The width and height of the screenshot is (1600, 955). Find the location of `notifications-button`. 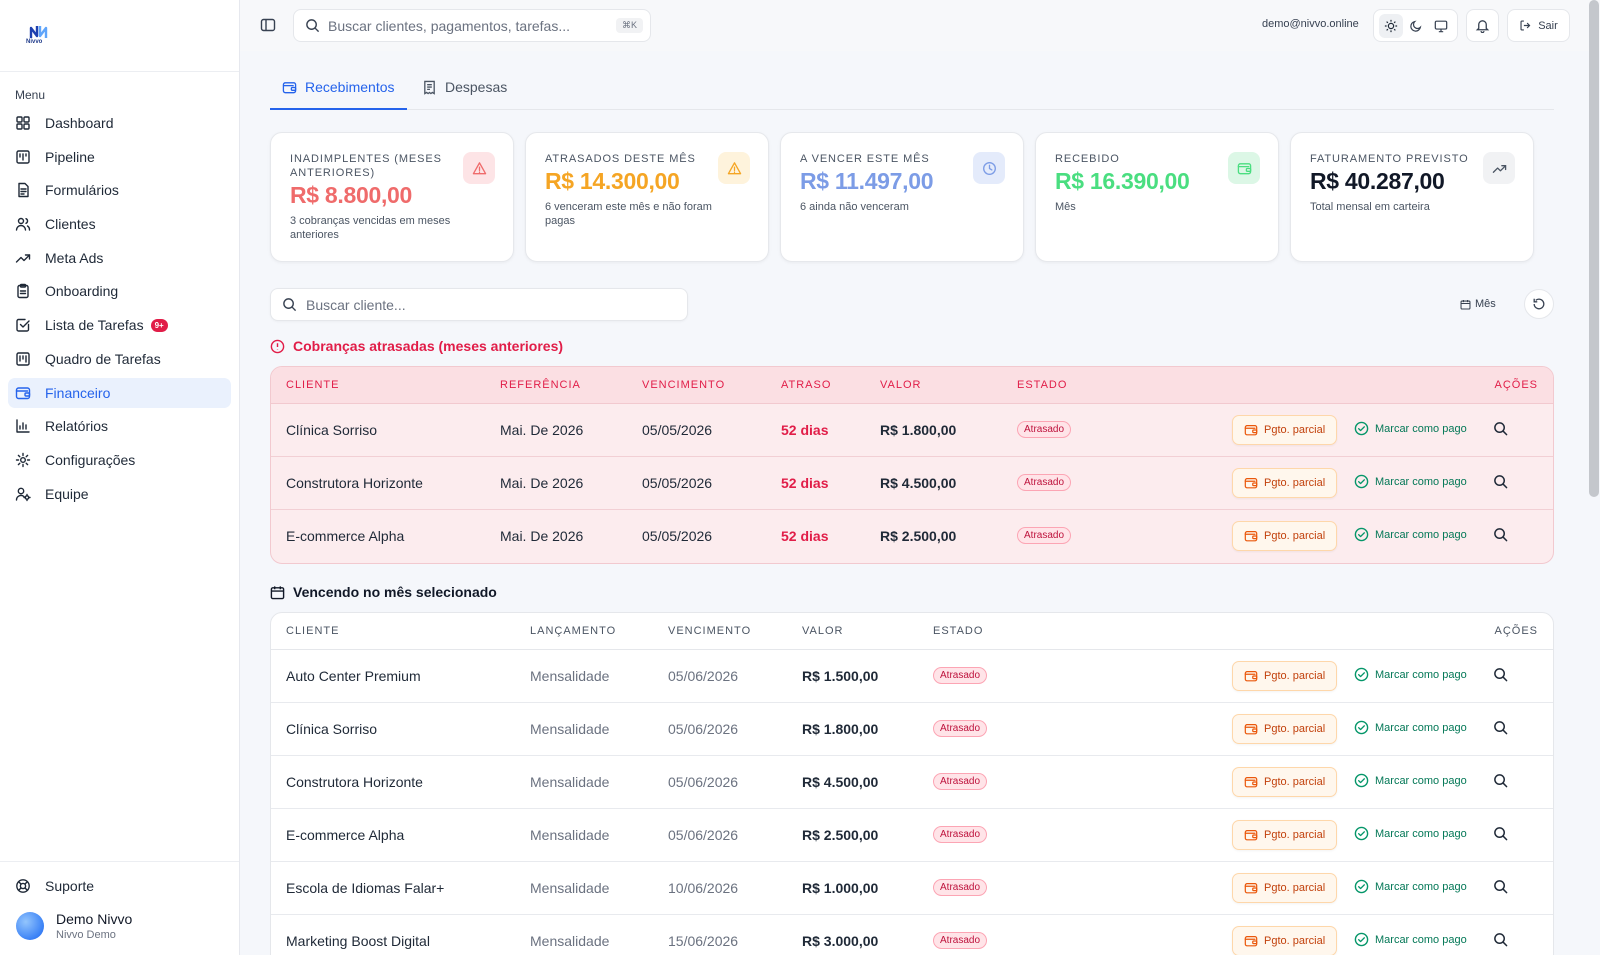

notifications-button is located at coordinates (1482, 25).